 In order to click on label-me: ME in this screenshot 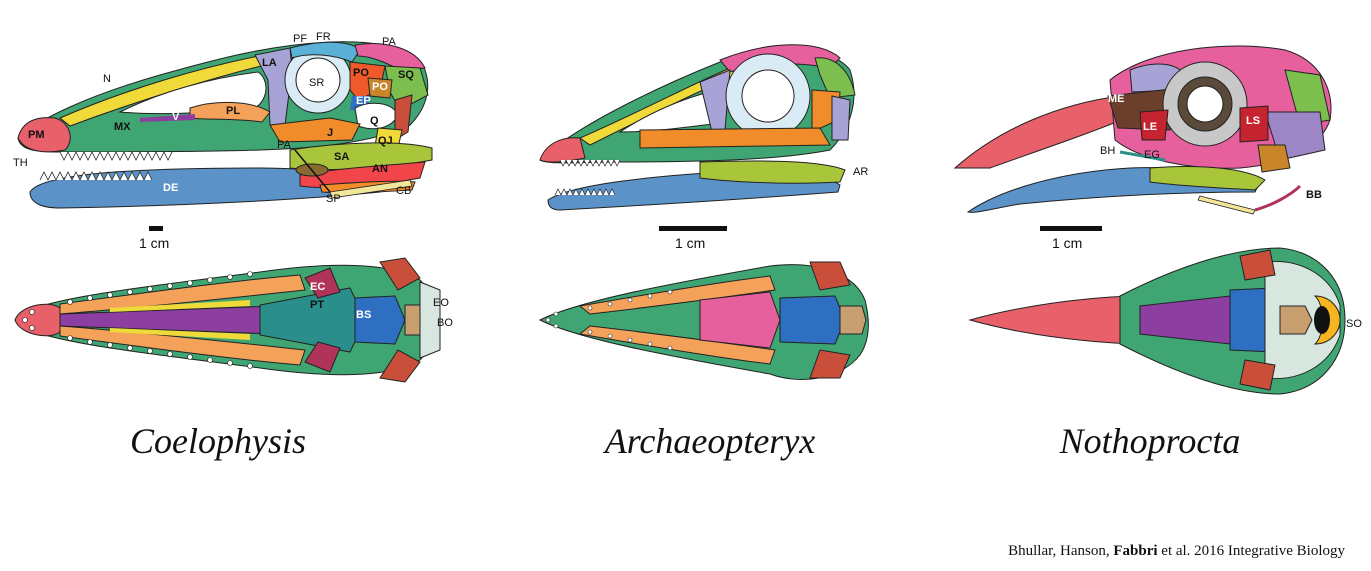, I will do `click(1116, 99)`.